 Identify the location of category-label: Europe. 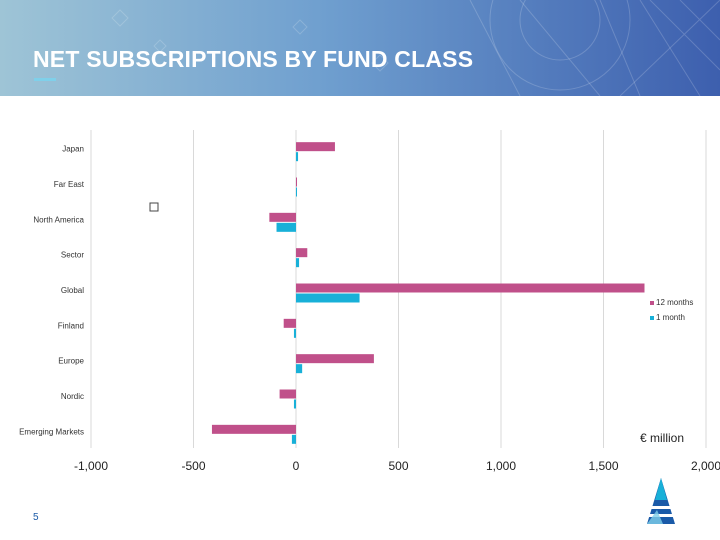
(71, 361).